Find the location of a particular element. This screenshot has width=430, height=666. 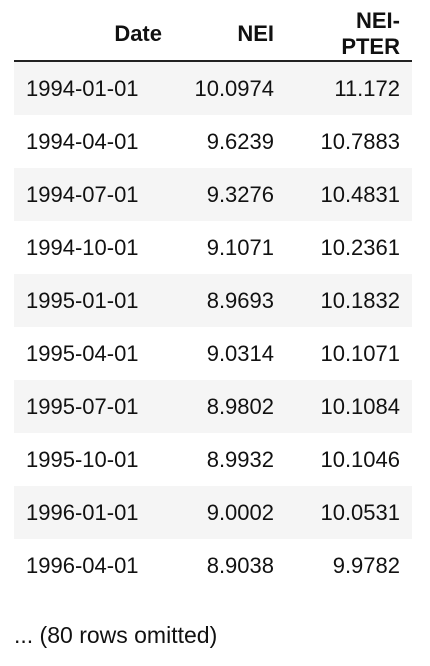

table-row: 1995-04-01 9.0314 10.1071 is located at coordinates (213, 353).